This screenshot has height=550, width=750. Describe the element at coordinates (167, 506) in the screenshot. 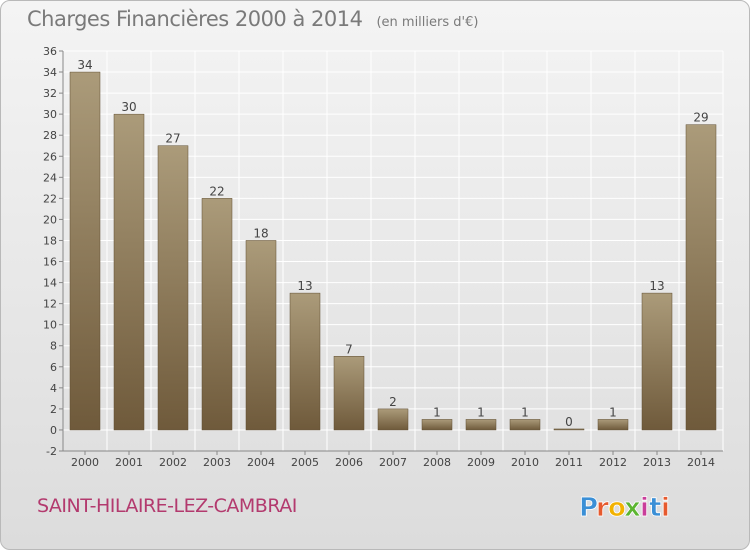

I see `commune-name: SAINT-HILAIRE-LEZ-CAMBRAI` at that location.